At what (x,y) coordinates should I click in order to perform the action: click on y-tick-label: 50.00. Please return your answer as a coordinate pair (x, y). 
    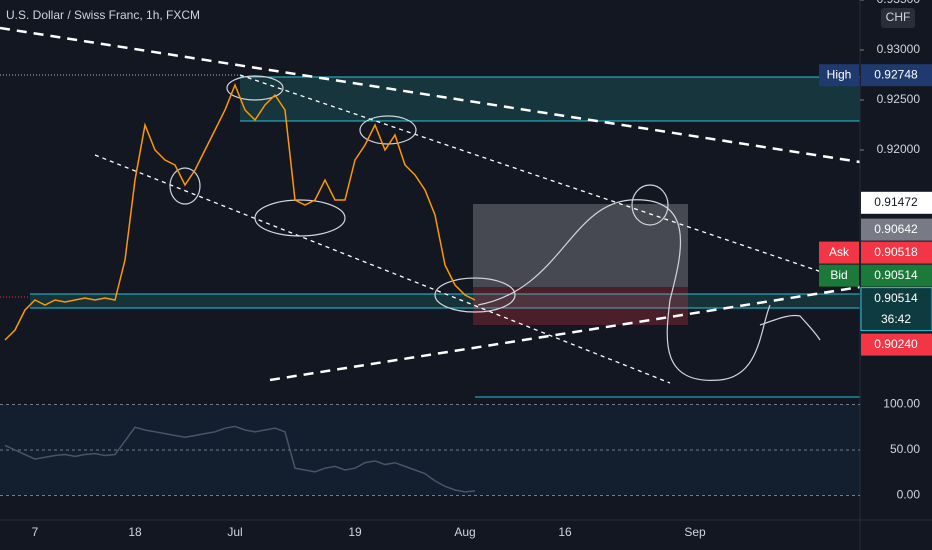
    Looking at the image, I should click on (905, 449).